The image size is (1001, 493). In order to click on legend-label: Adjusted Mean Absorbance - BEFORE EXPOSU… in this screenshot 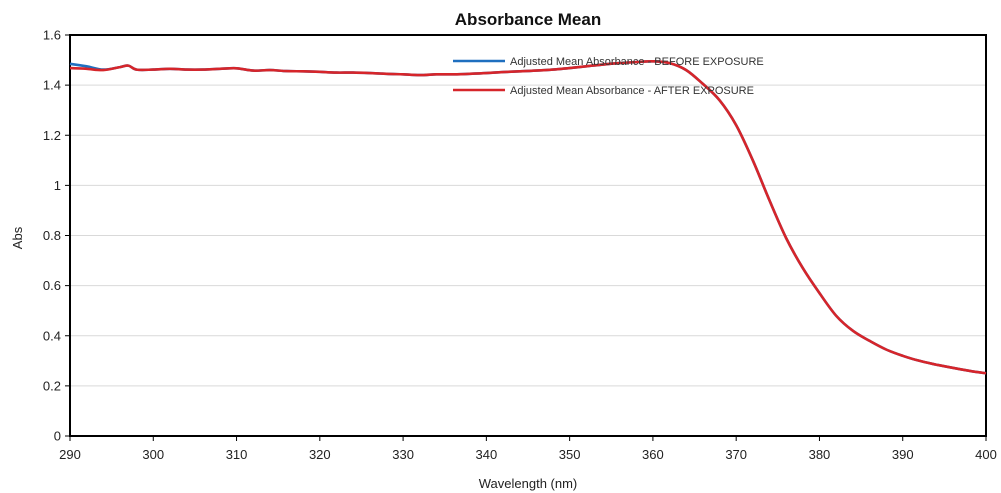, I will do `click(637, 62)`.